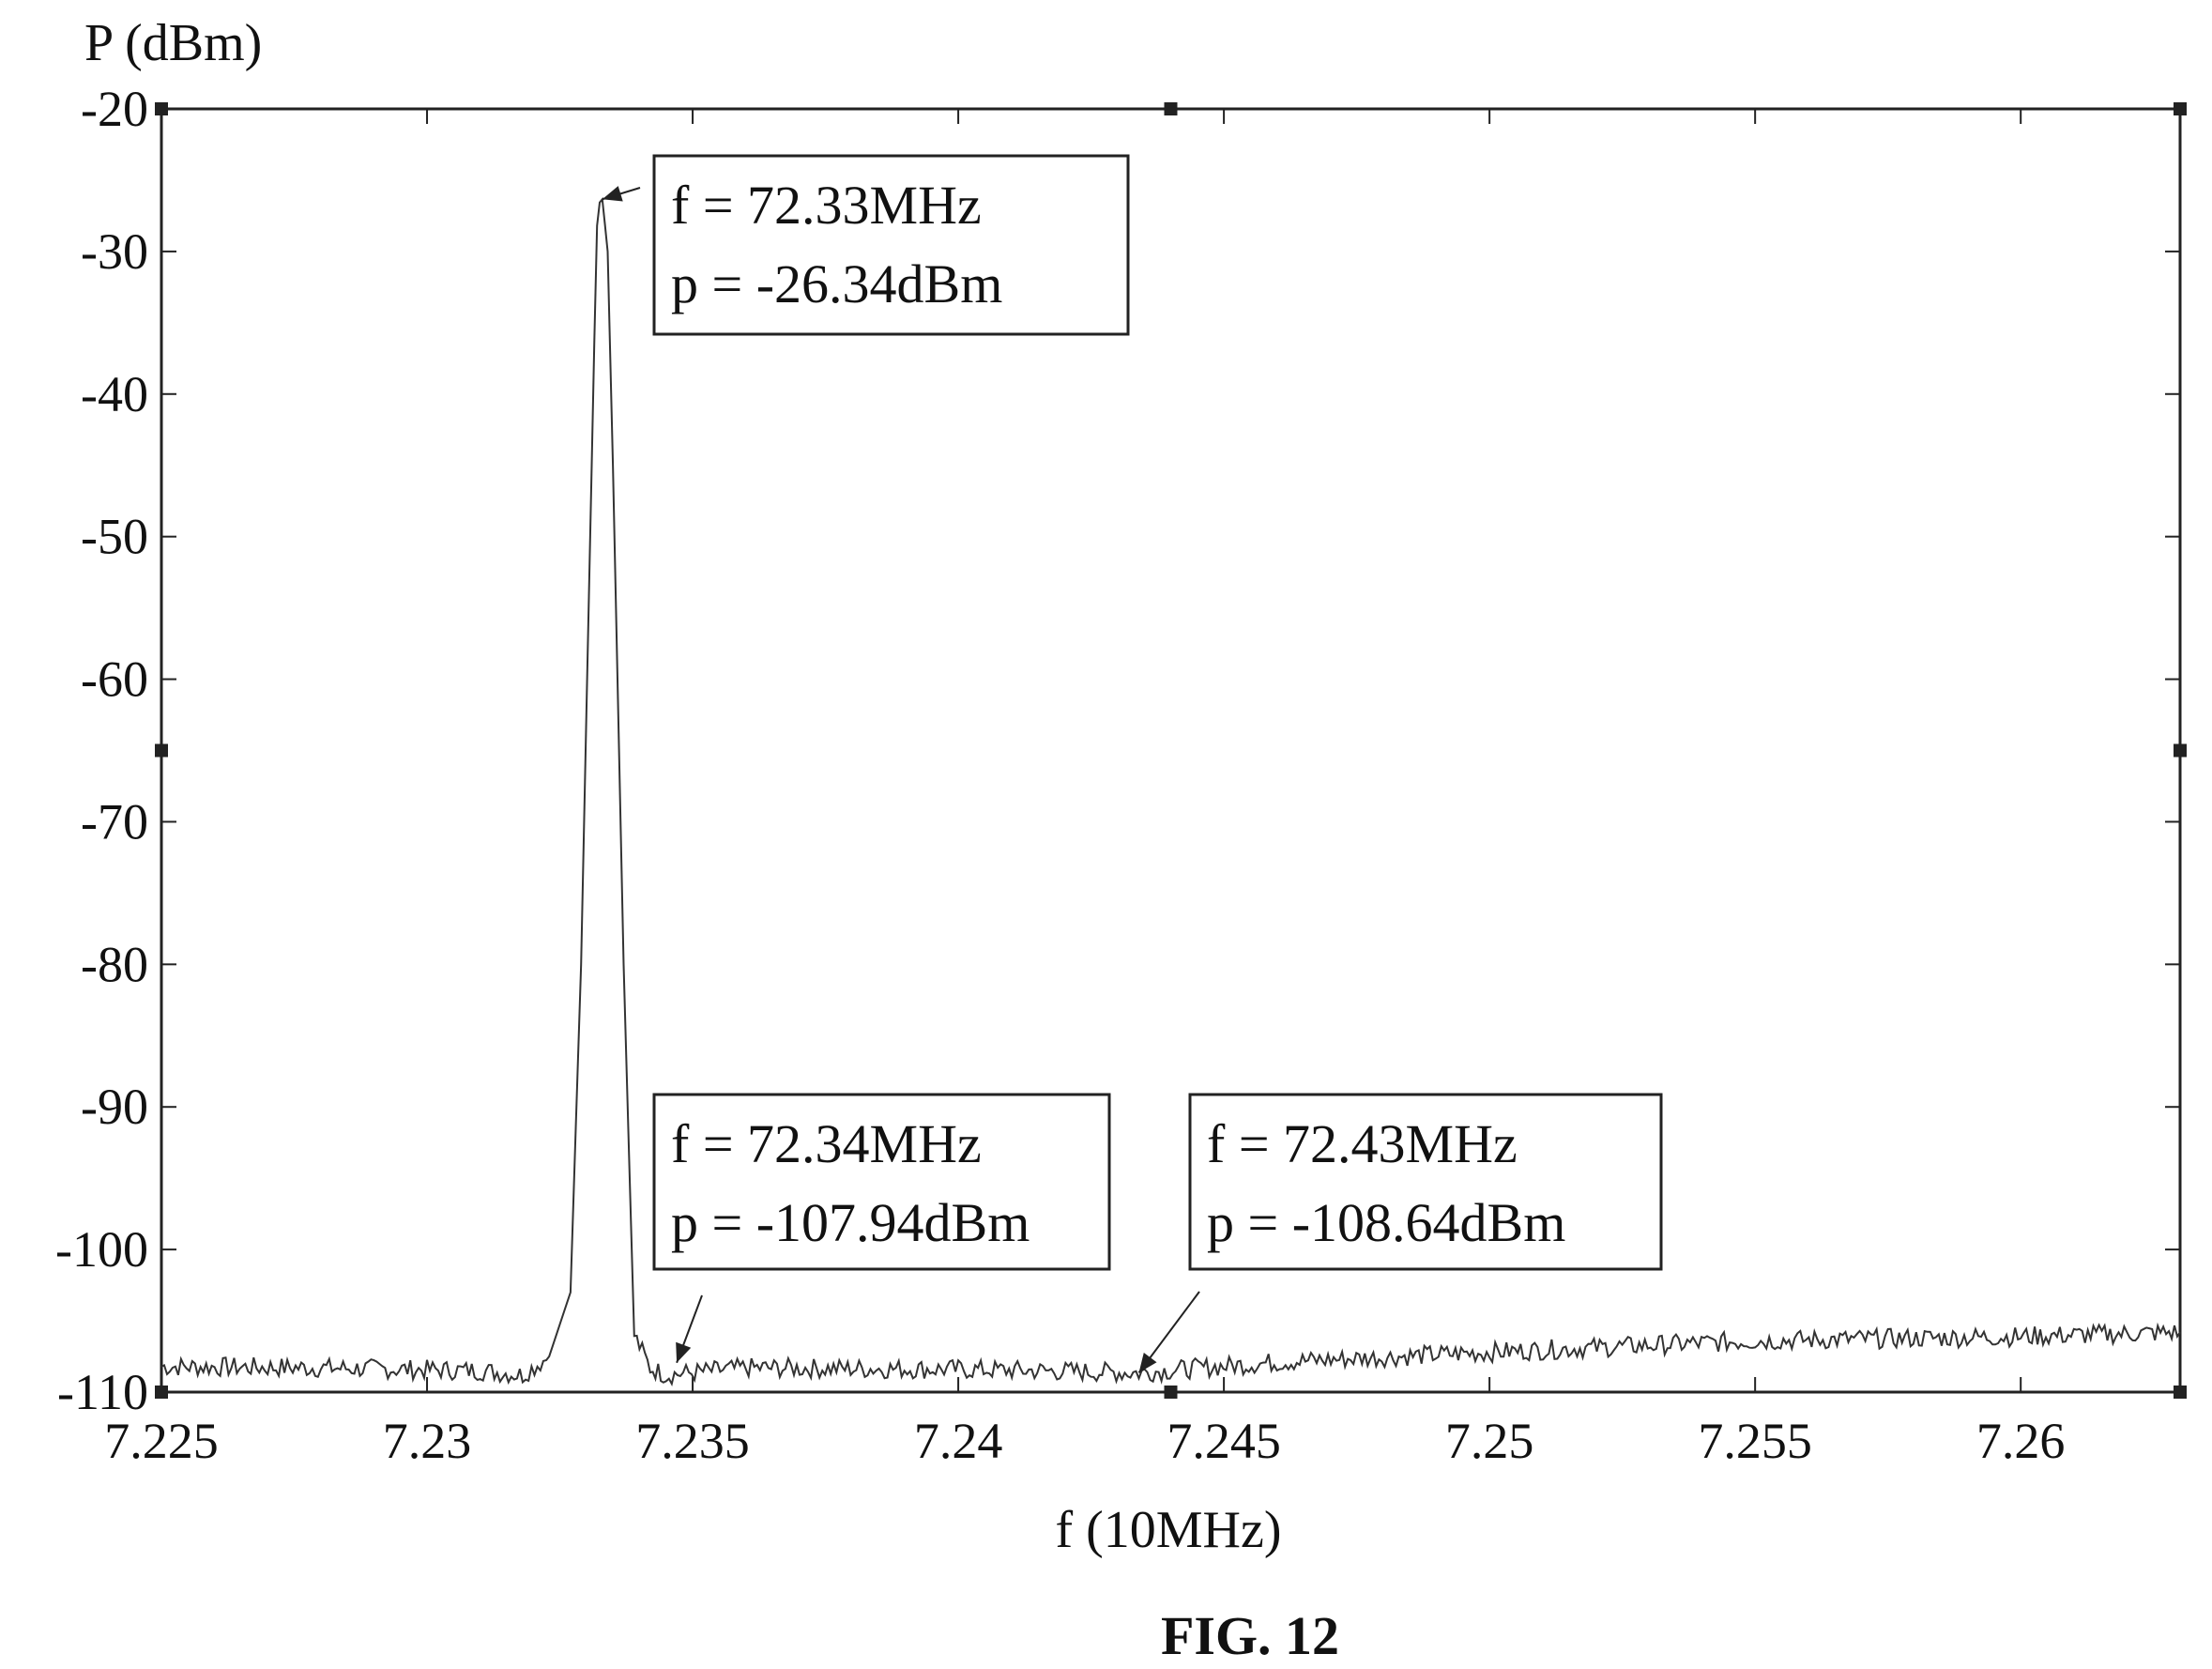  What do you see at coordinates (836, 283) in the screenshot?
I see `annotation-line-2: p = -26.34dBm` at bounding box center [836, 283].